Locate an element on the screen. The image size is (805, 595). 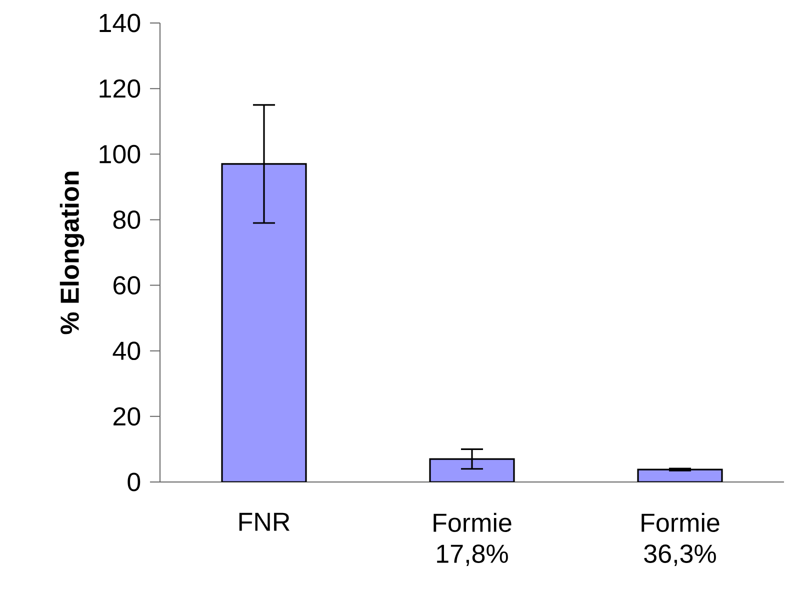
y-tick-label: 20 is located at coordinates (127, 416).